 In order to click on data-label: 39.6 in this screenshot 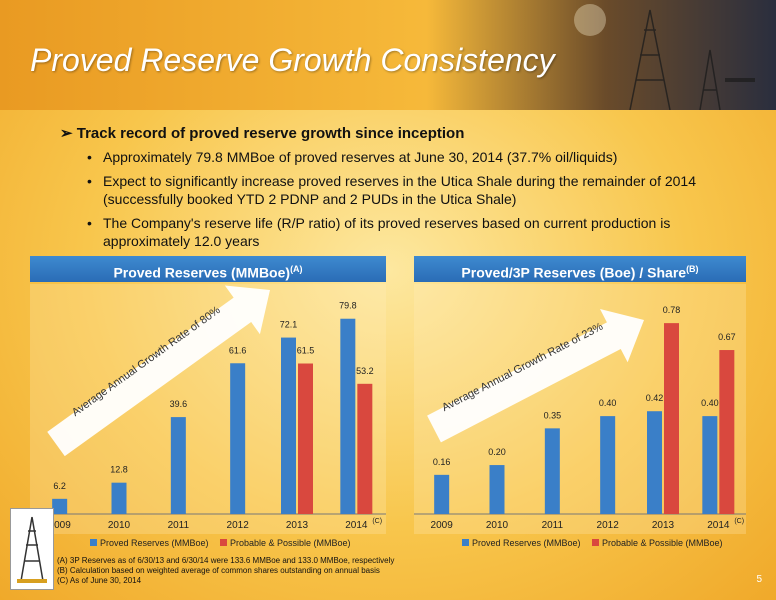, I will do `click(179, 404)`.